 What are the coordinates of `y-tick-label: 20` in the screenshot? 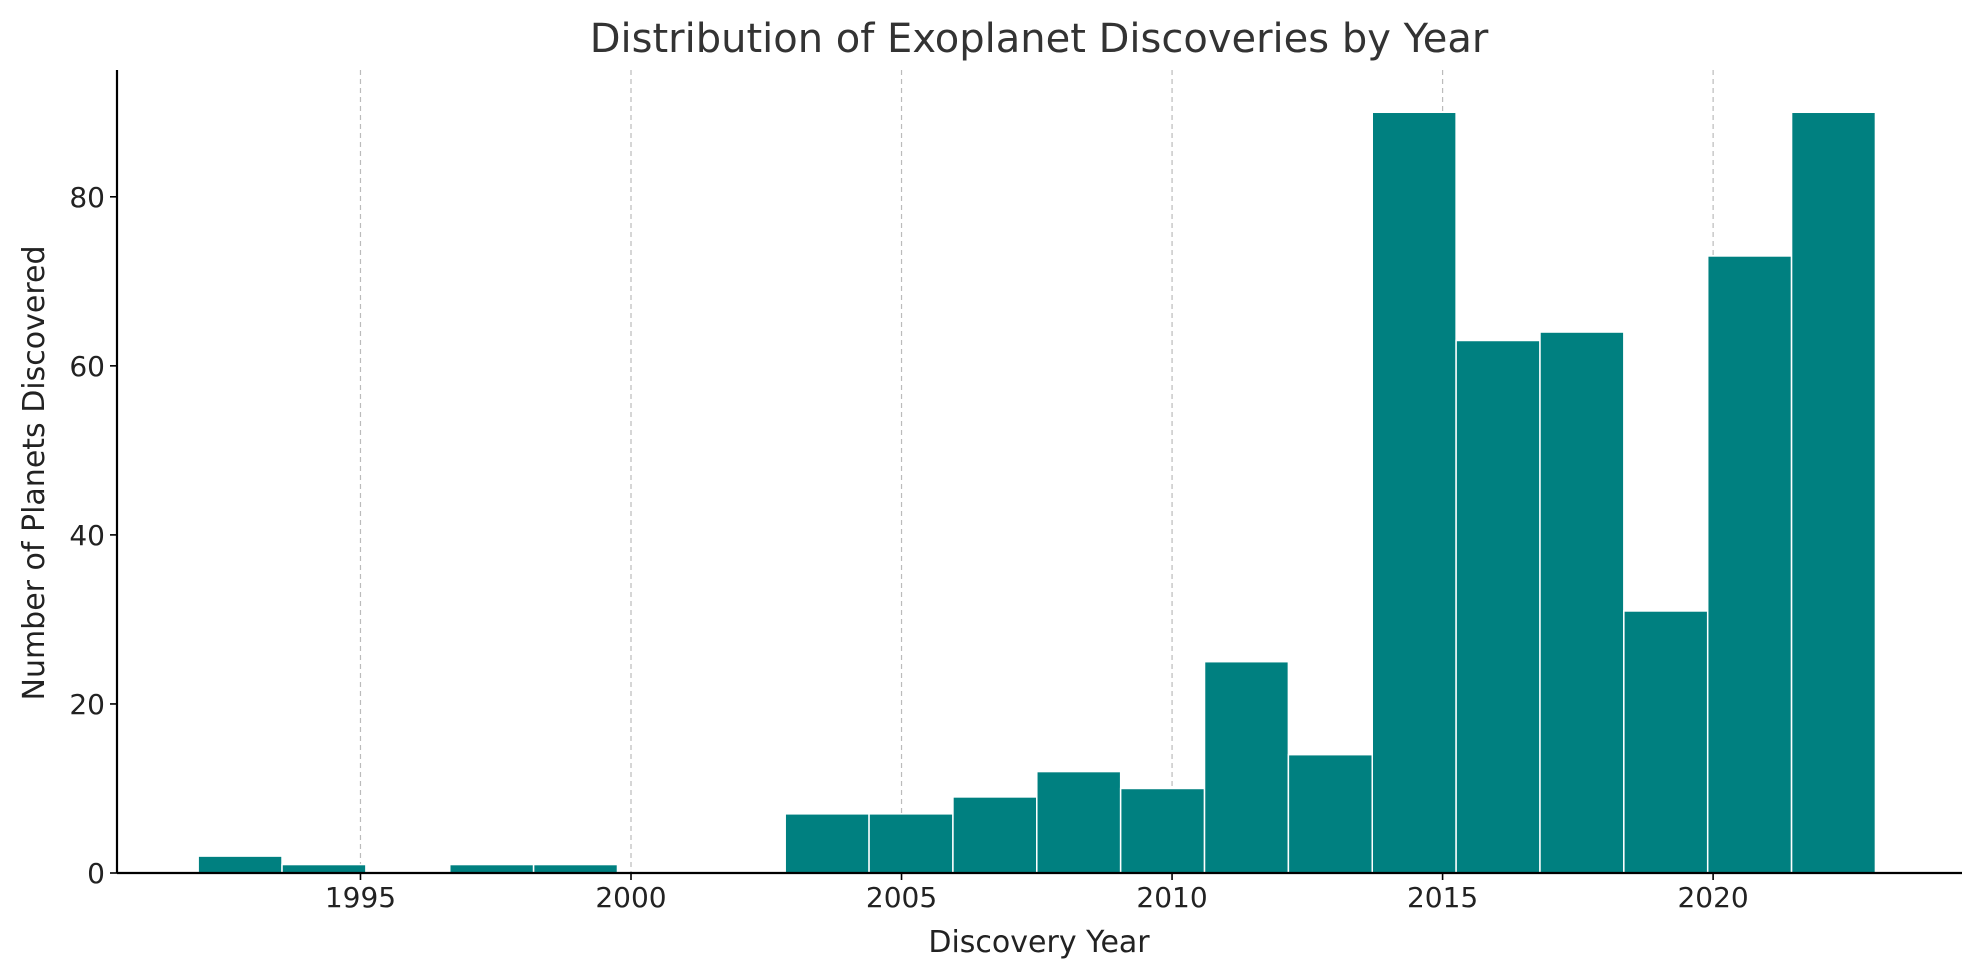 It's located at (87, 704).